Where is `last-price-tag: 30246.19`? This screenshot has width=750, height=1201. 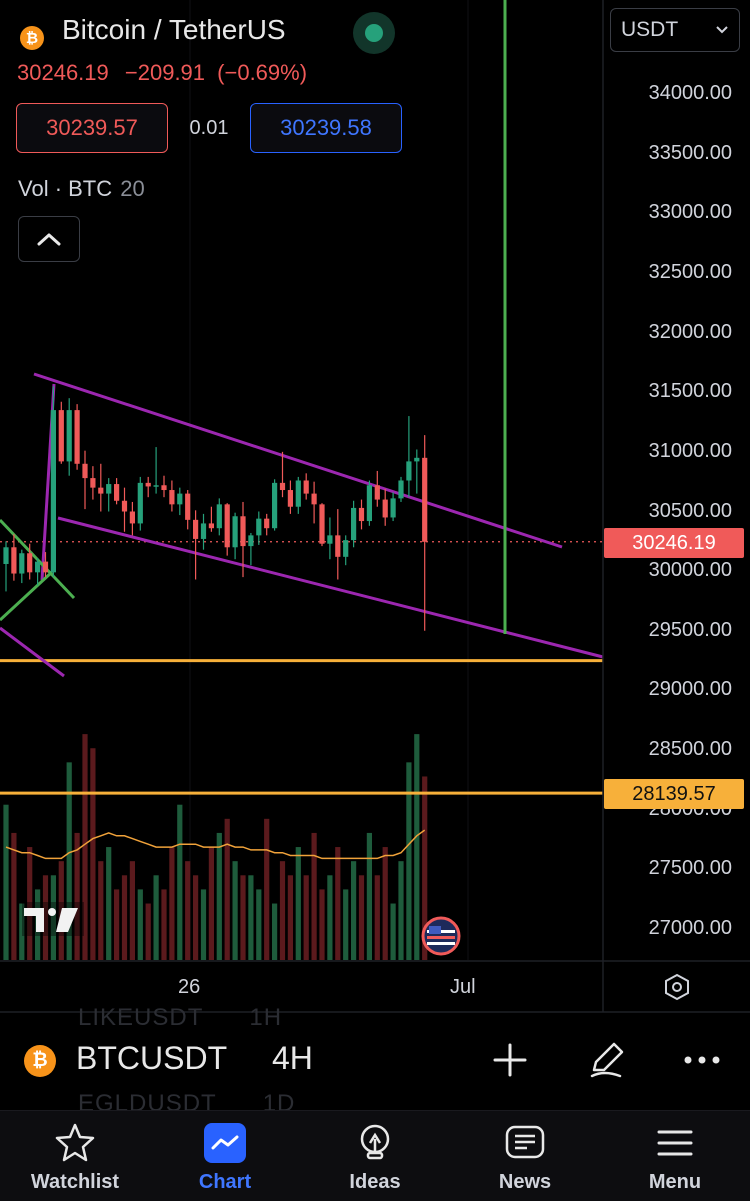
last-price-tag: 30246.19 is located at coordinates (674, 543).